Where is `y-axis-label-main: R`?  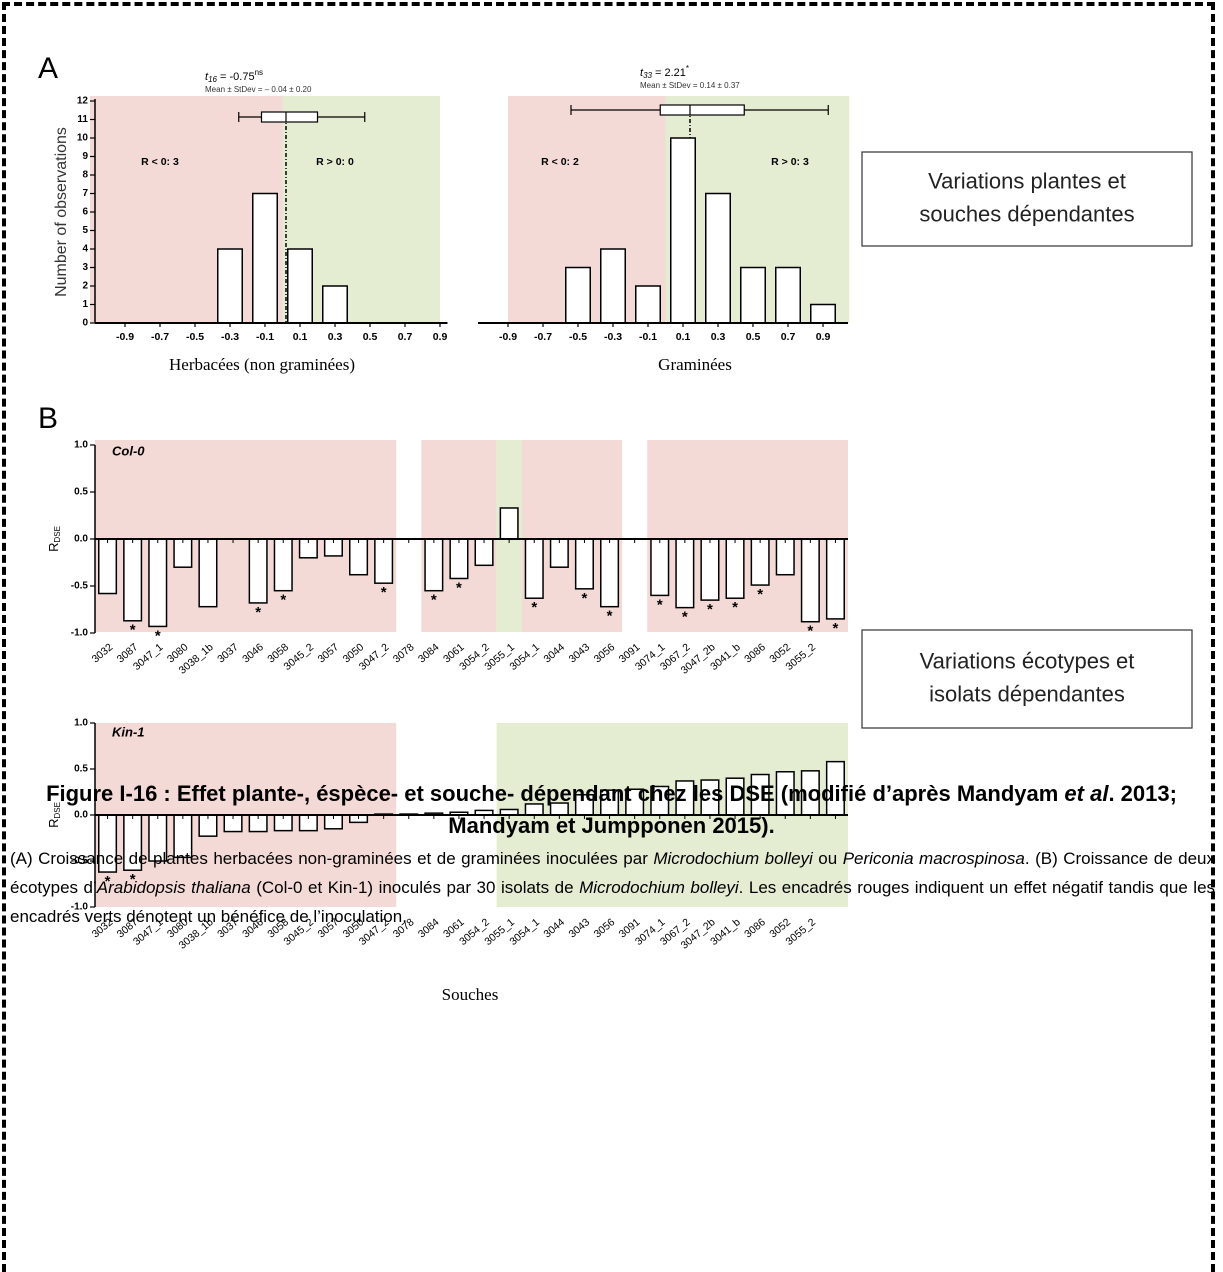
y-axis-label-main: R is located at coordinates (53, 823).